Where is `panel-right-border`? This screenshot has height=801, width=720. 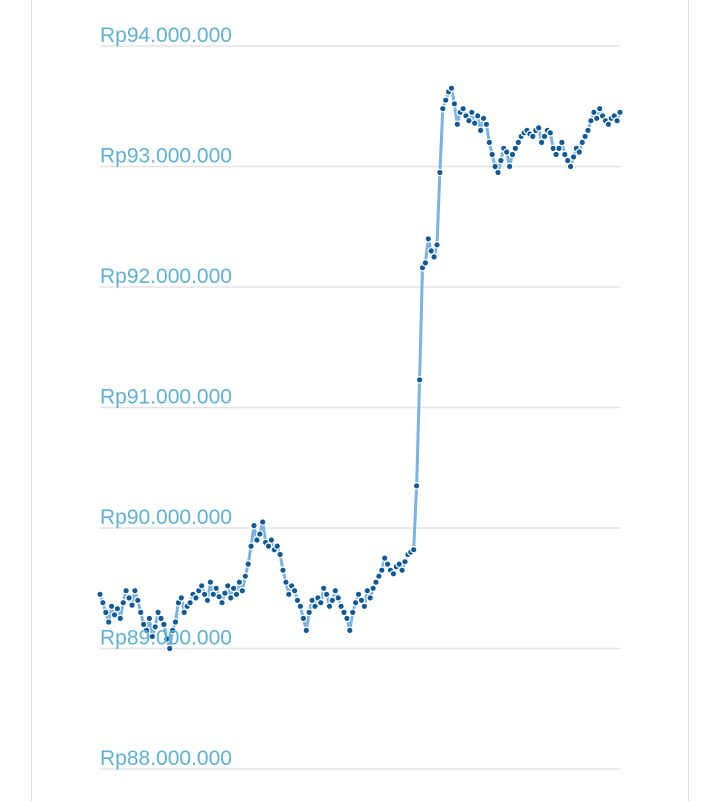
panel-right-border is located at coordinates (688, 400).